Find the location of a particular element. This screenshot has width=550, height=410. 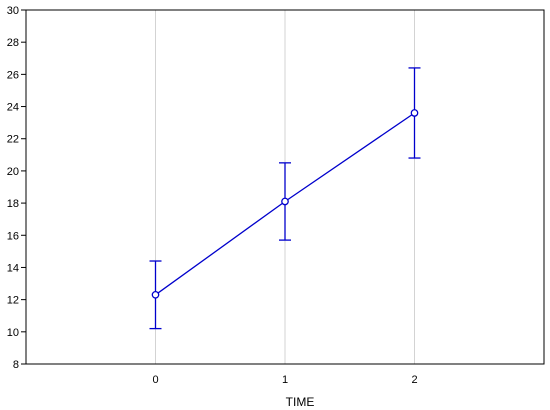

x-tick-label: 0 is located at coordinates (155, 380).